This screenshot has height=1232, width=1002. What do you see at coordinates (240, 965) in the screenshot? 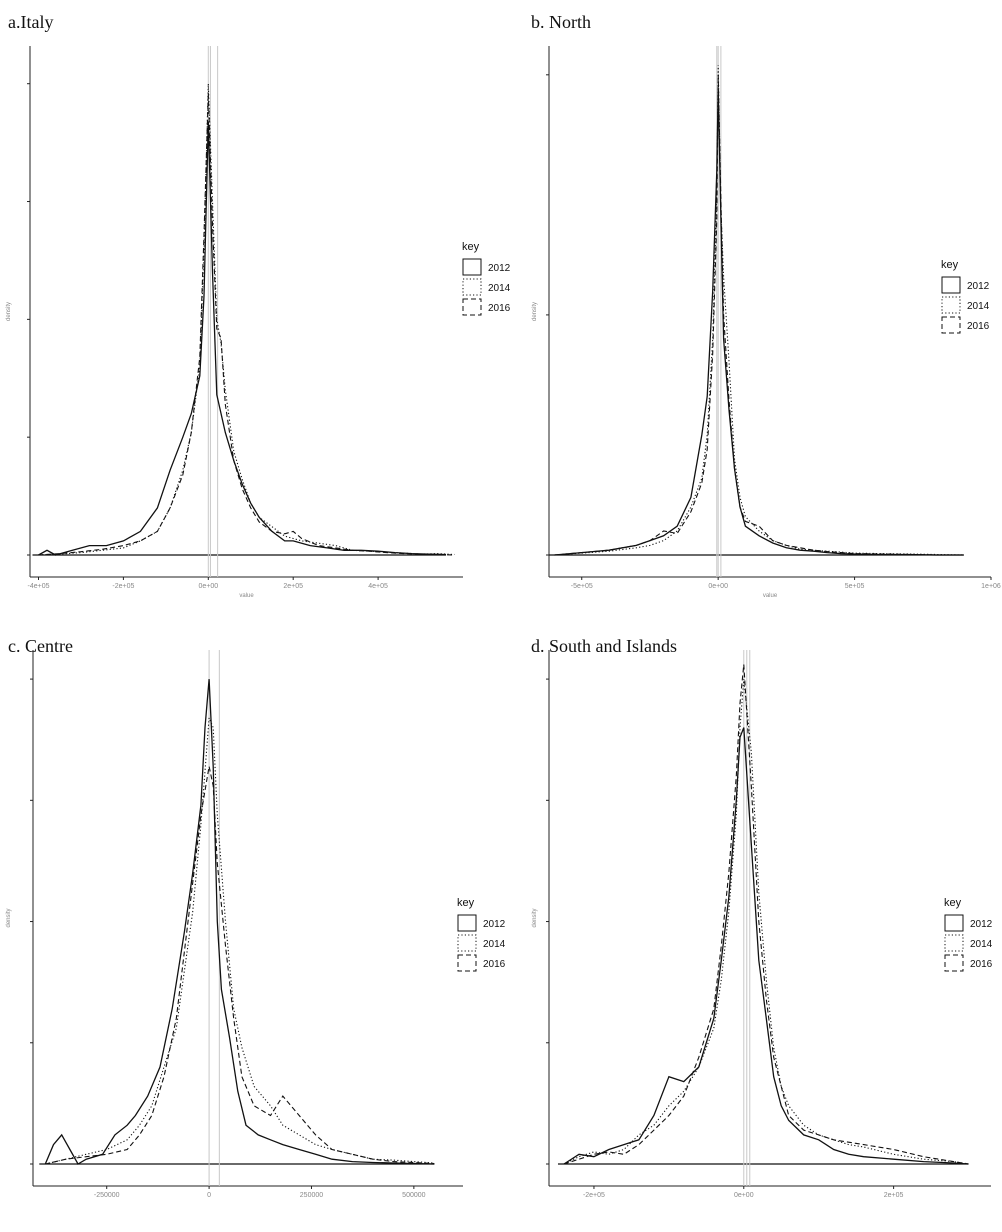
I see `series-line-2016` at bounding box center [240, 965].